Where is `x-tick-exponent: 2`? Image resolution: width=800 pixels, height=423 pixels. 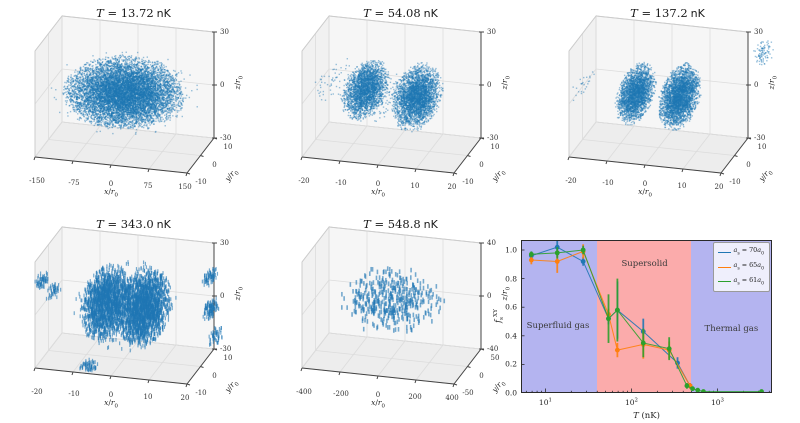
x-tick-exponent: 2 is located at coordinates (636, 400).